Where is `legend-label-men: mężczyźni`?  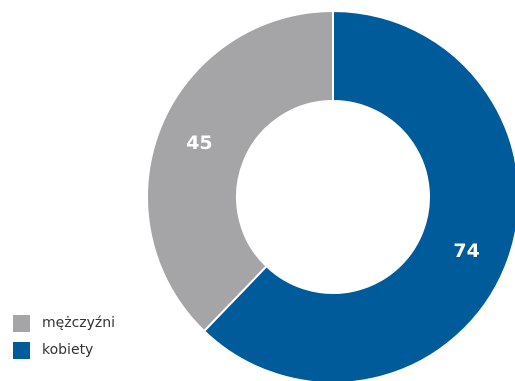 legend-label-men: mężczyźni is located at coordinates (79, 323).